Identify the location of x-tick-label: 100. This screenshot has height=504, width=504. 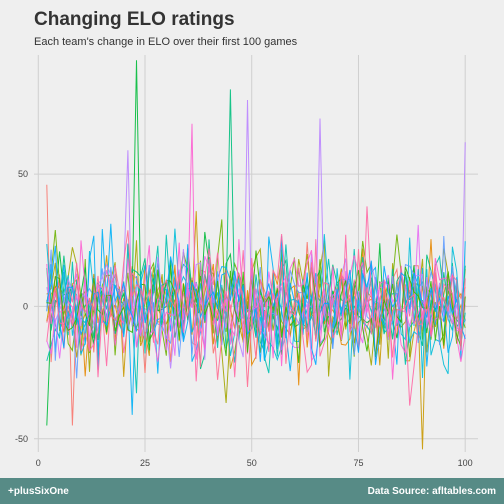
(465, 463).